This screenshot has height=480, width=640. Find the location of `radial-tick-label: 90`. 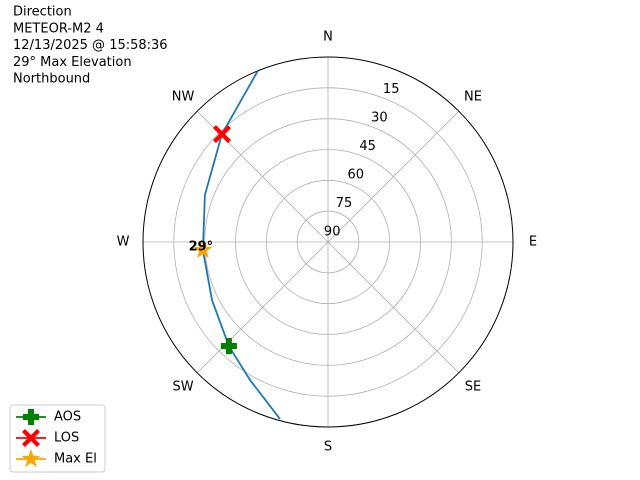

radial-tick-label: 90 is located at coordinates (332, 231).